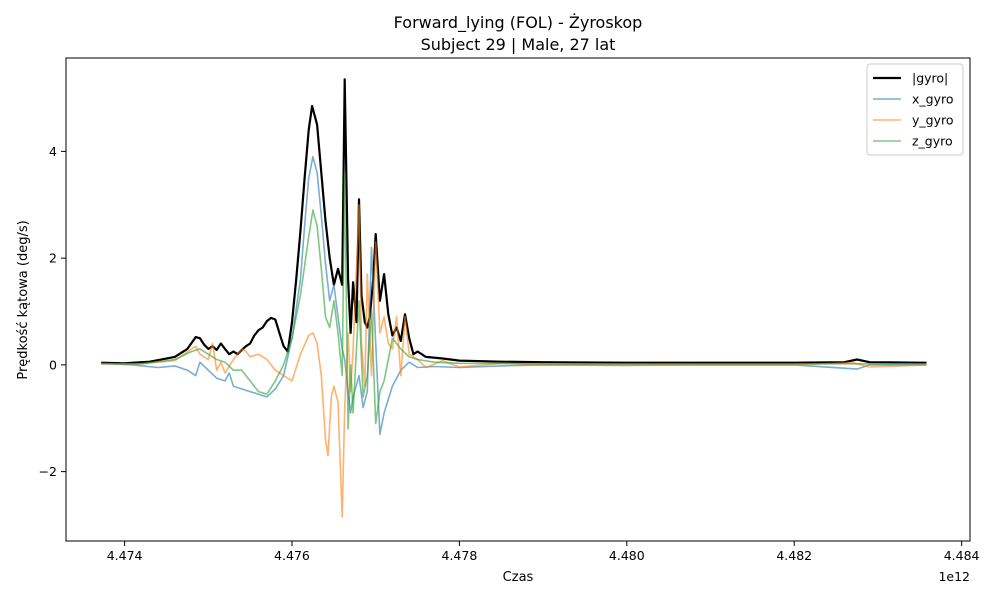 The width and height of the screenshot is (1000, 600). I want to click on x-tick-label: 4.484, so click(962, 555).